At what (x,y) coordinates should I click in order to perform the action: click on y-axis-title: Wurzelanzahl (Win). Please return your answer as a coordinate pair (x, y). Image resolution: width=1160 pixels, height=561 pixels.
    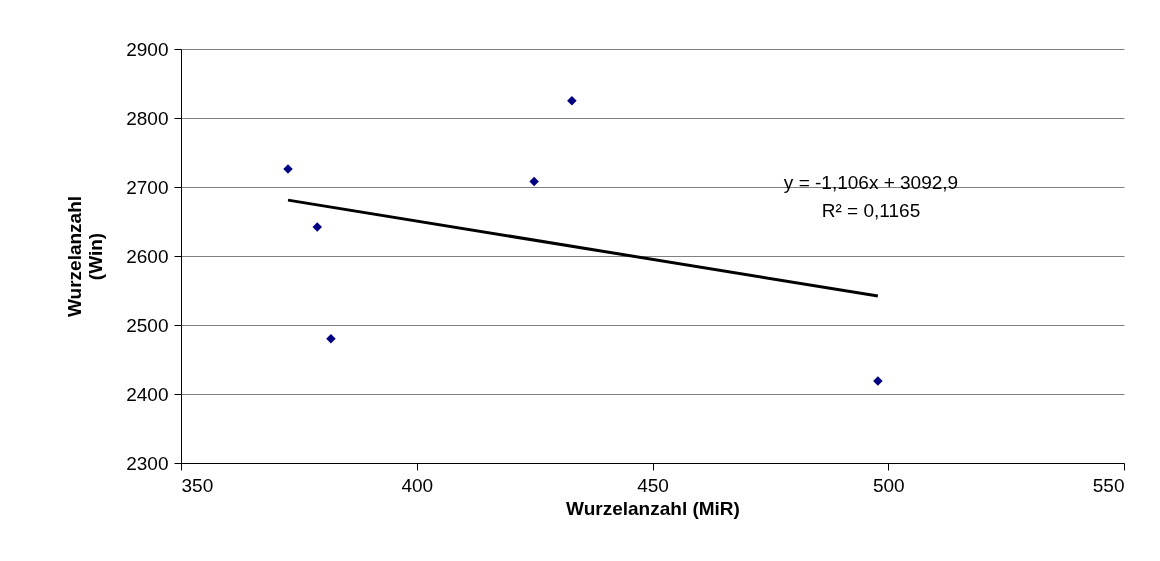
    Looking at the image, I should click on (85, 256).